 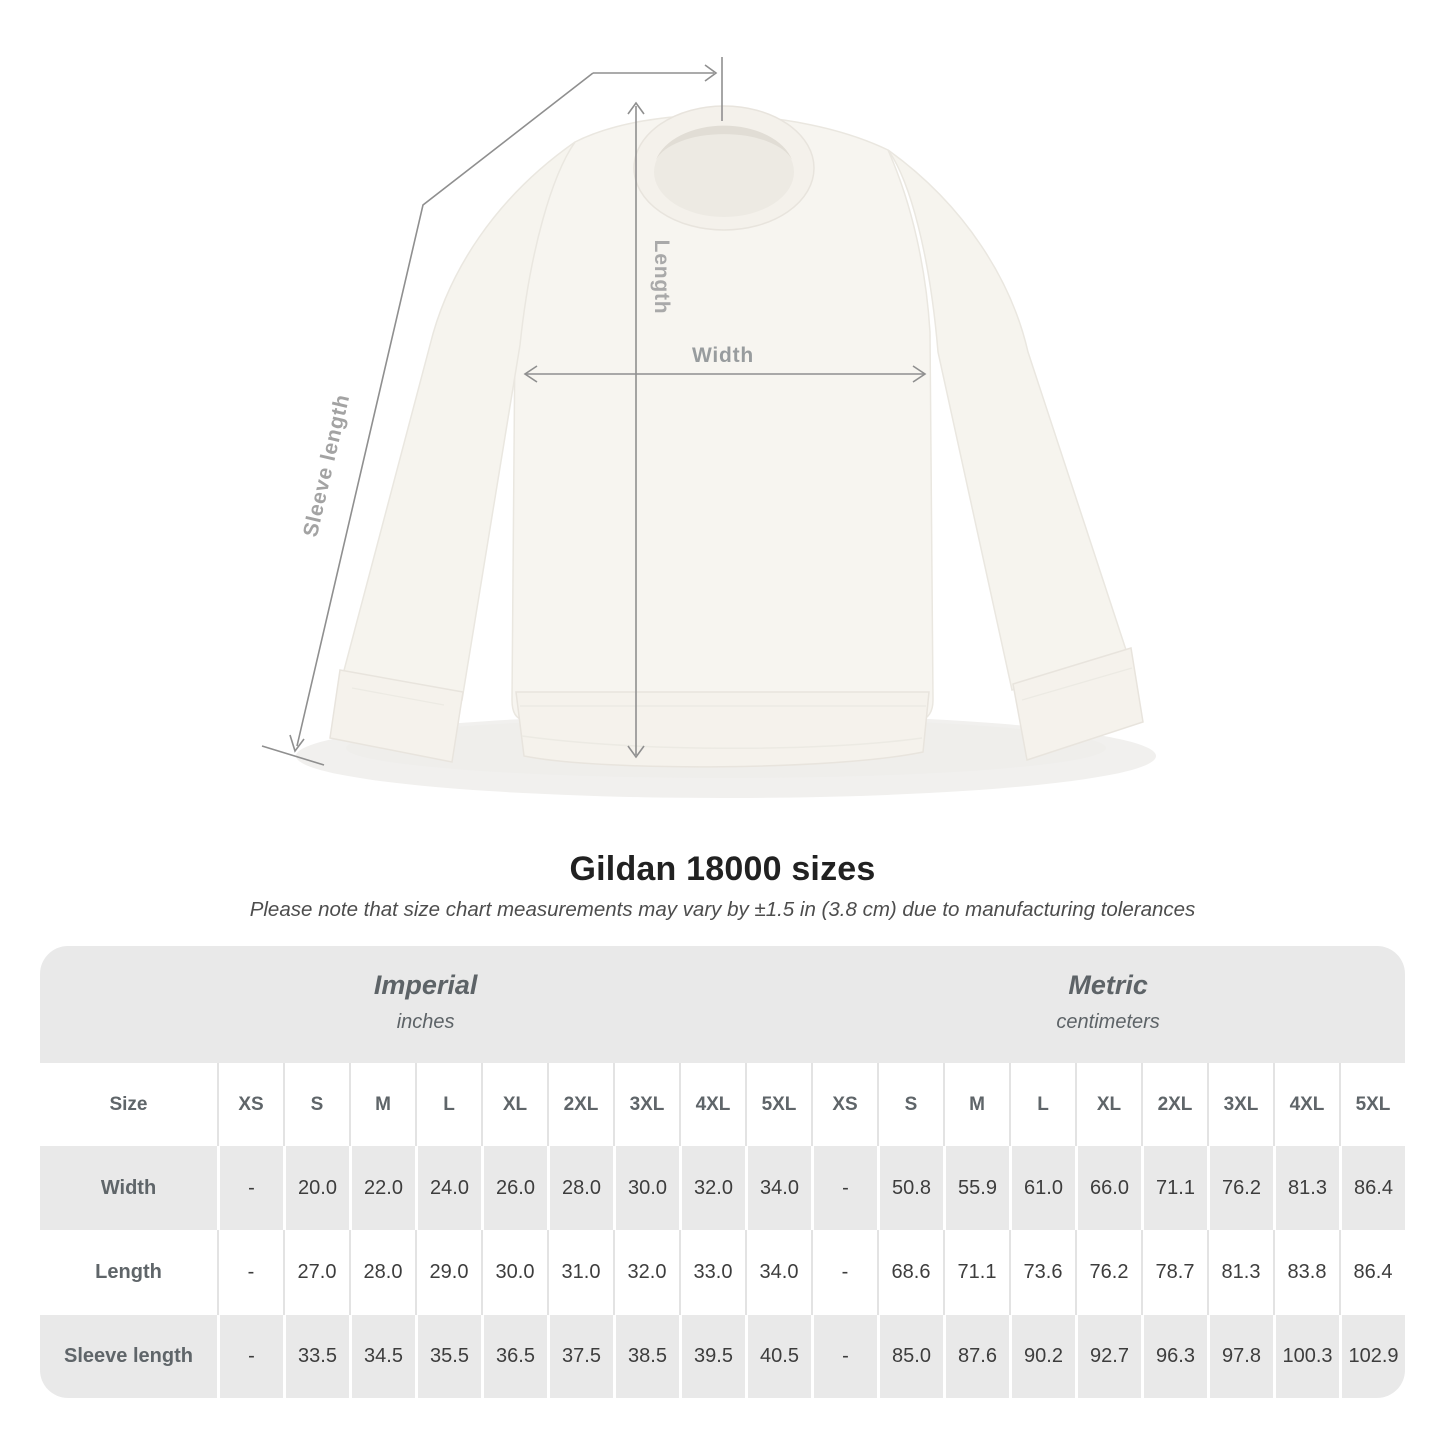 What do you see at coordinates (646, 1356) in the screenshot?
I see `sleeve-imperial-3xl: 38.5` at bounding box center [646, 1356].